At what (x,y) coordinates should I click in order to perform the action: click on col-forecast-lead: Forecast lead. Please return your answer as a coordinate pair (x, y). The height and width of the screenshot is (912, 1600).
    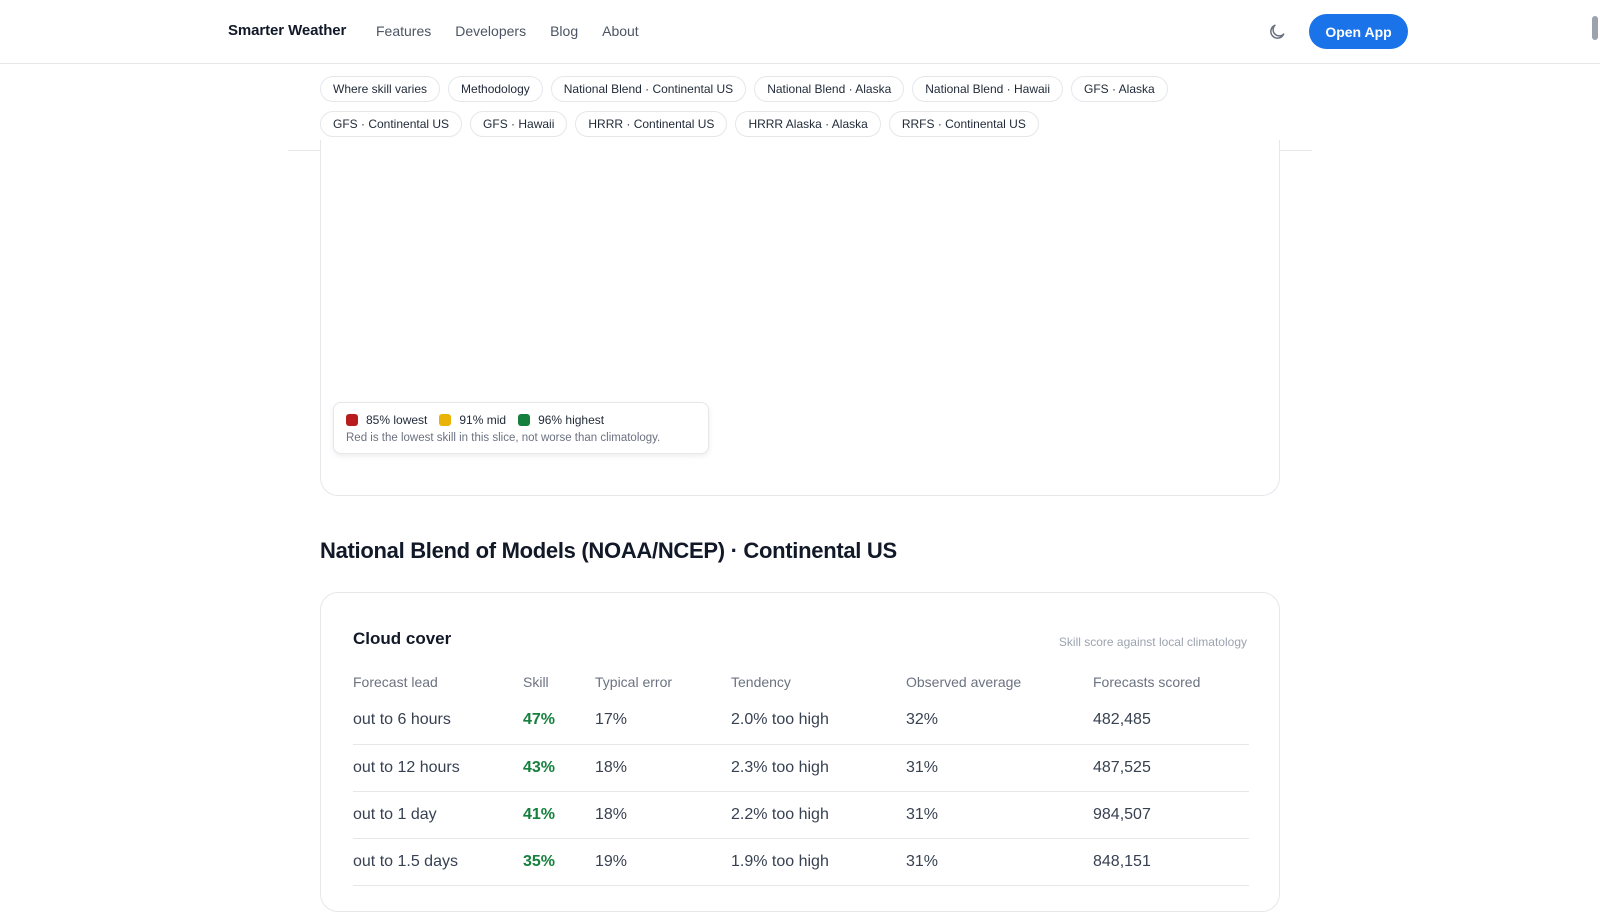
    Looking at the image, I should click on (395, 682).